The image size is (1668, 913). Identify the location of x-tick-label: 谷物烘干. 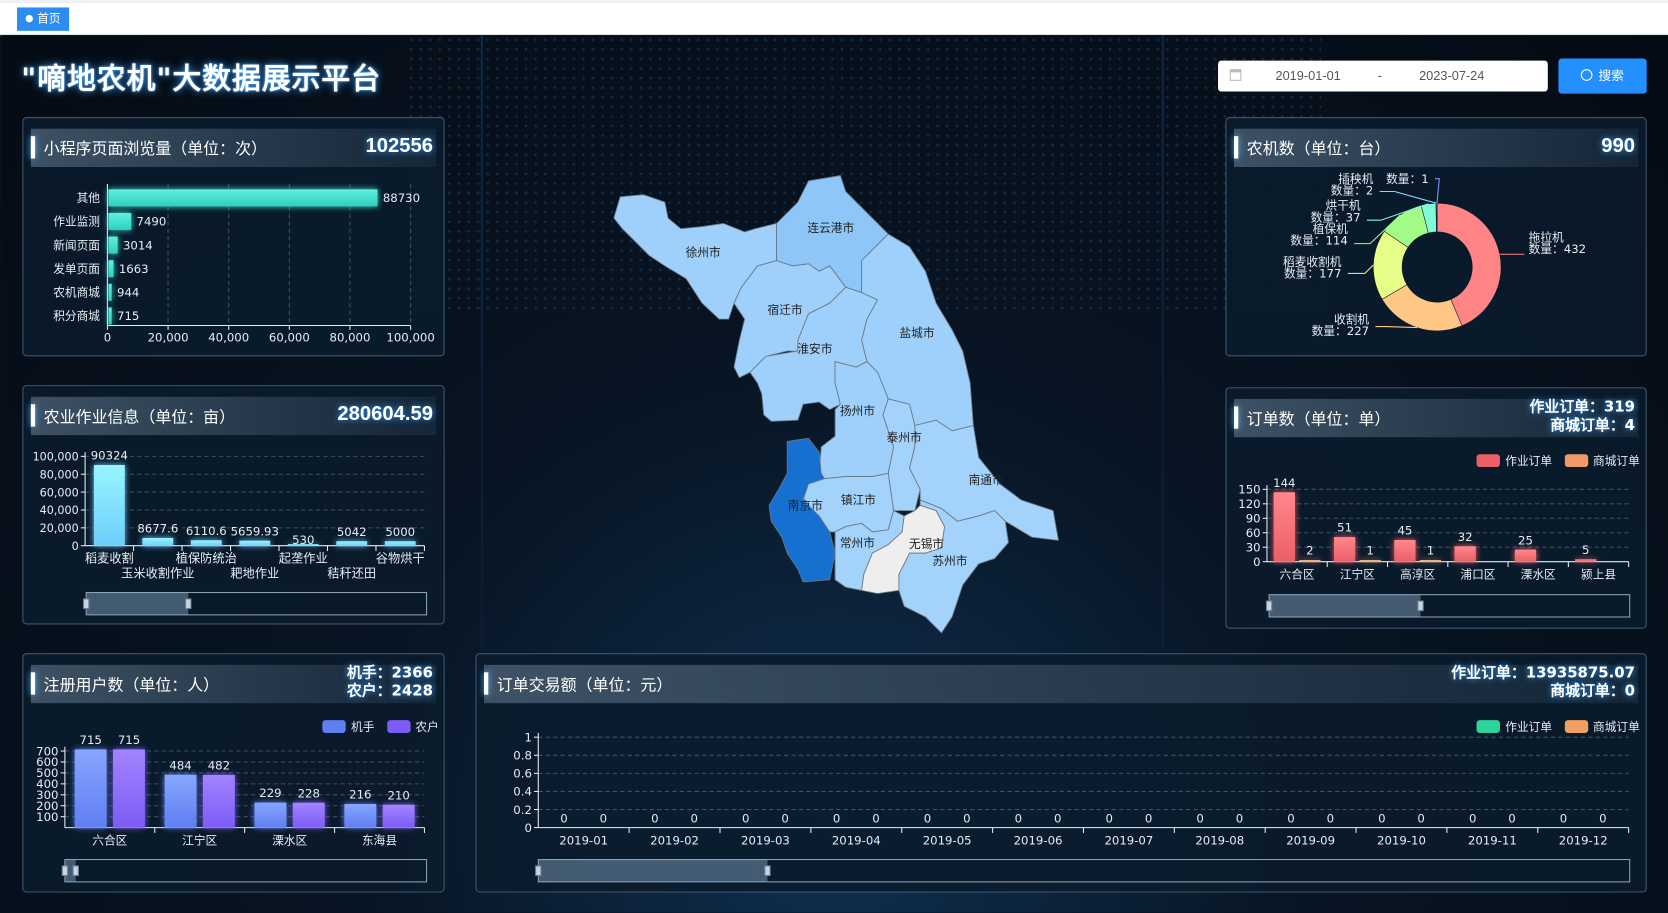
(400, 559).